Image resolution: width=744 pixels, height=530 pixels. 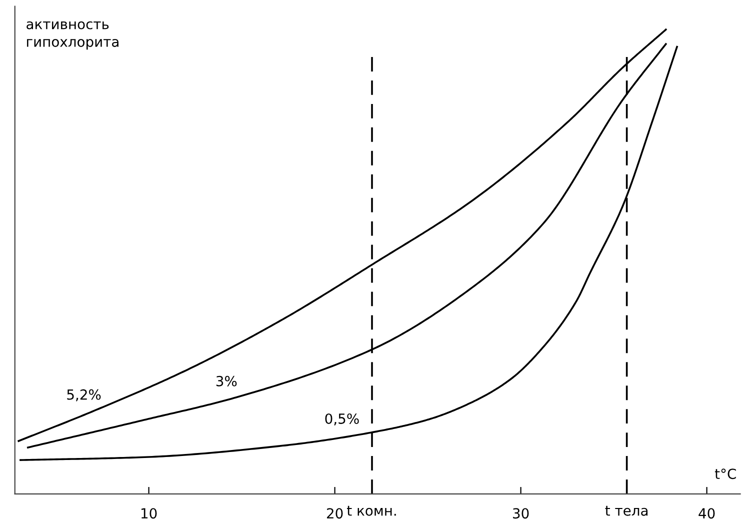 What do you see at coordinates (725, 474) in the screenshot?
I see `x-axis-title: t°C` at bounding box center [725, 474].